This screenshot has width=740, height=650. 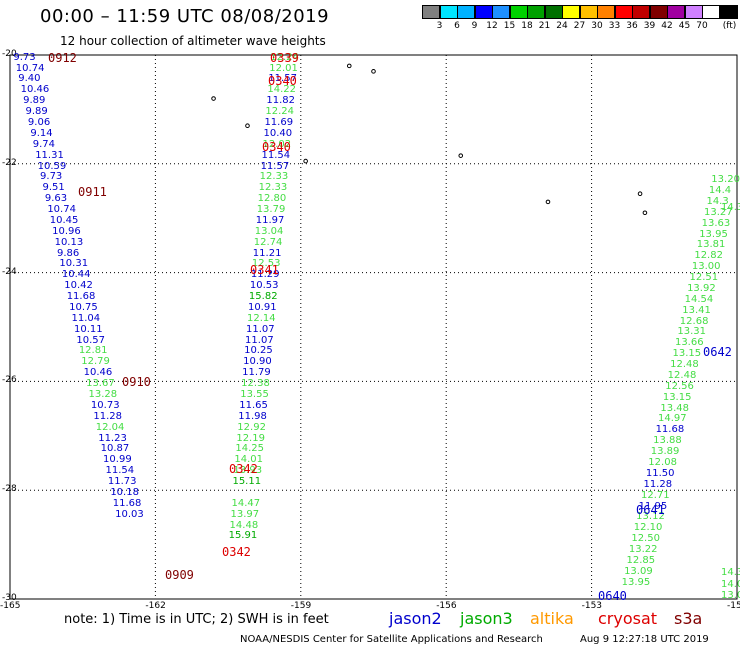 What do you see at coordinates (254, 394) in the screenshot?
I see `swh-value-label: 13.55` at bounding box center [254, 394].